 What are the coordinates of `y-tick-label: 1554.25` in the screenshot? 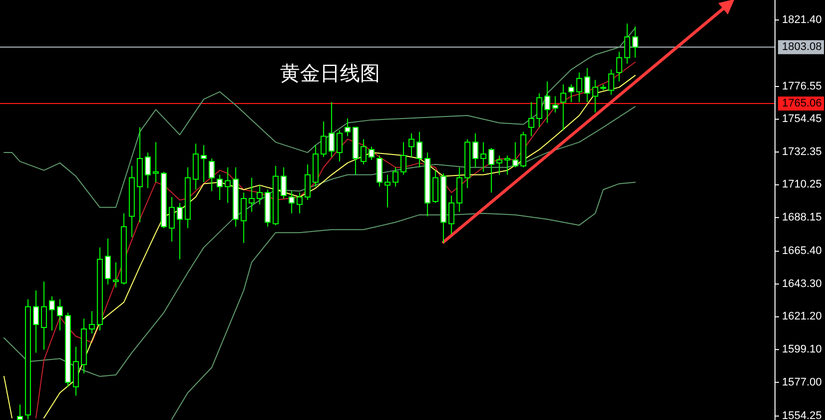 It's located at (802, 415).